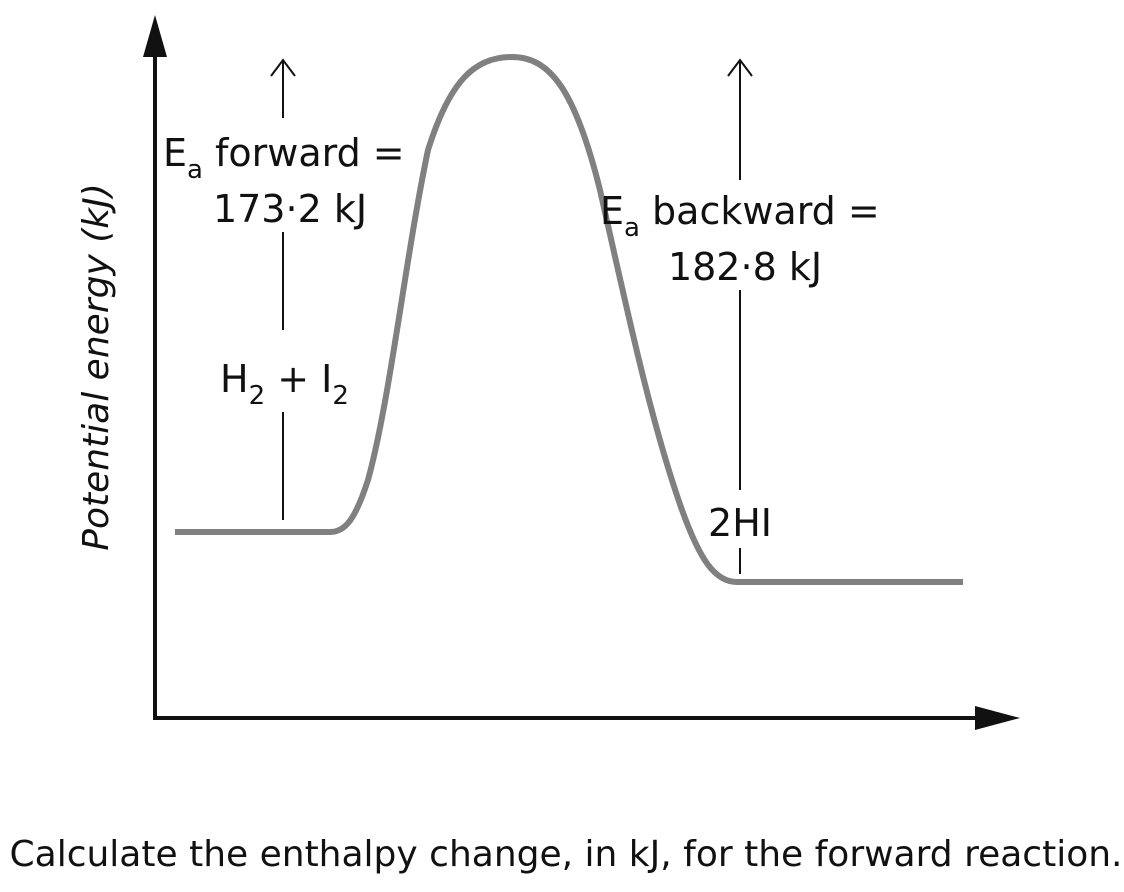 This screenshot has width=1124, height=892. What do you see at coordinates (632, 228) in the screenshot?
I see `ea-backward-subscript: a` at bounding box center [632, 228].